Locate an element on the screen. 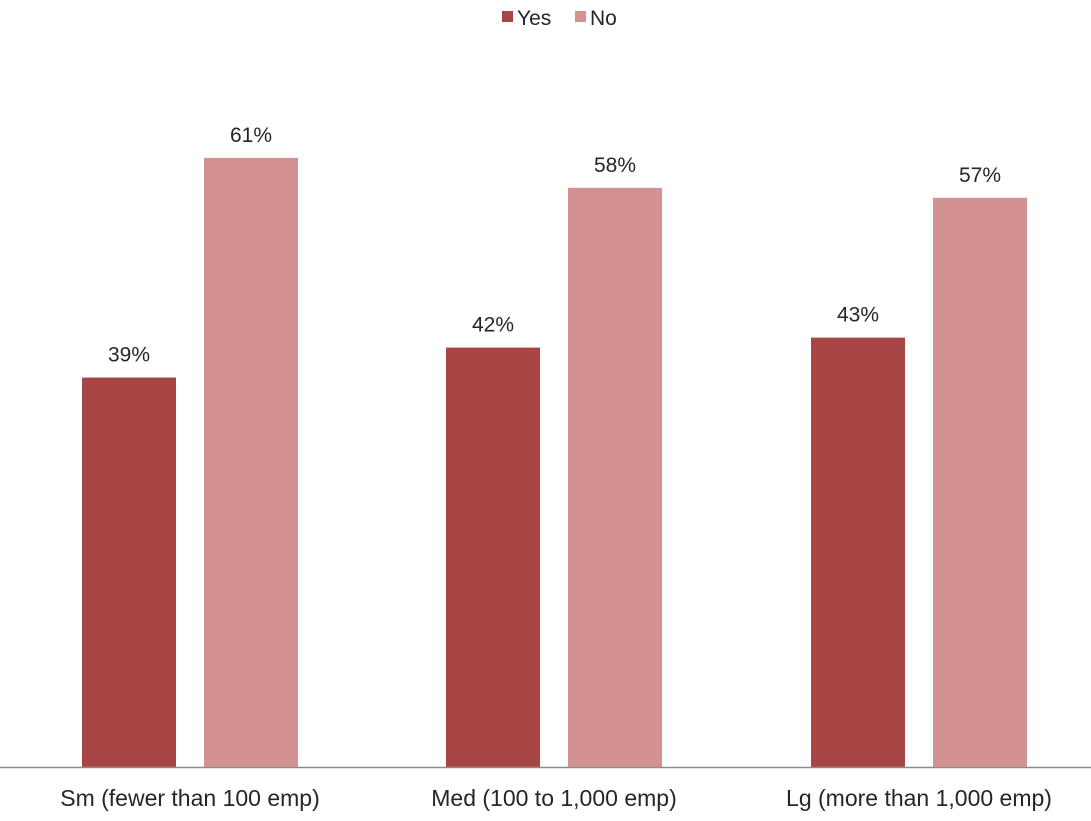 This screenshot has width=1091, height=821. legend-label-no: No is located at coordinates (603, 18).